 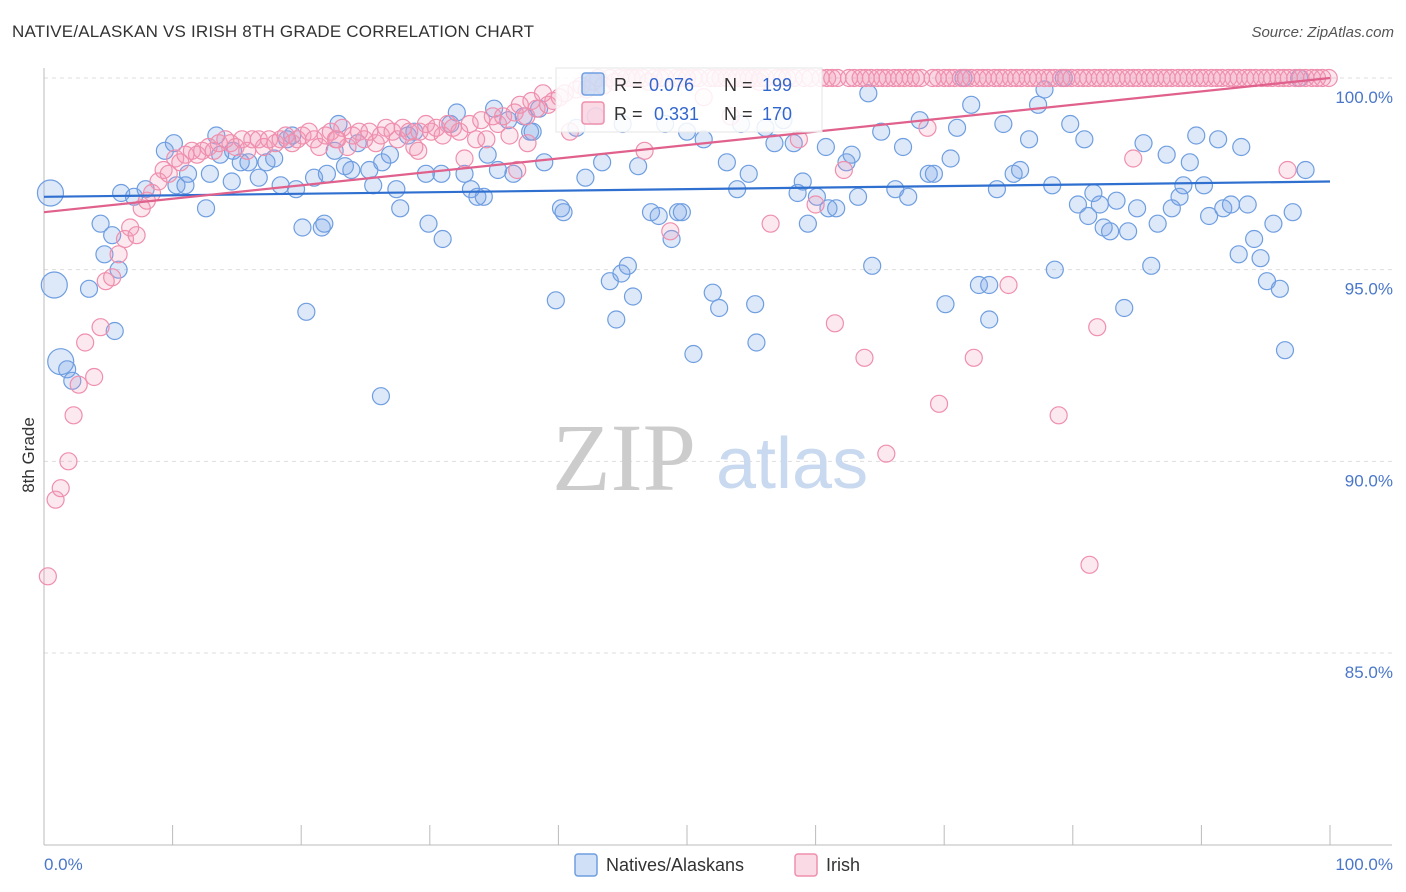 I want to click on bottom-legend: Natives/Alaskans Irish, so click(x=717, y=865).